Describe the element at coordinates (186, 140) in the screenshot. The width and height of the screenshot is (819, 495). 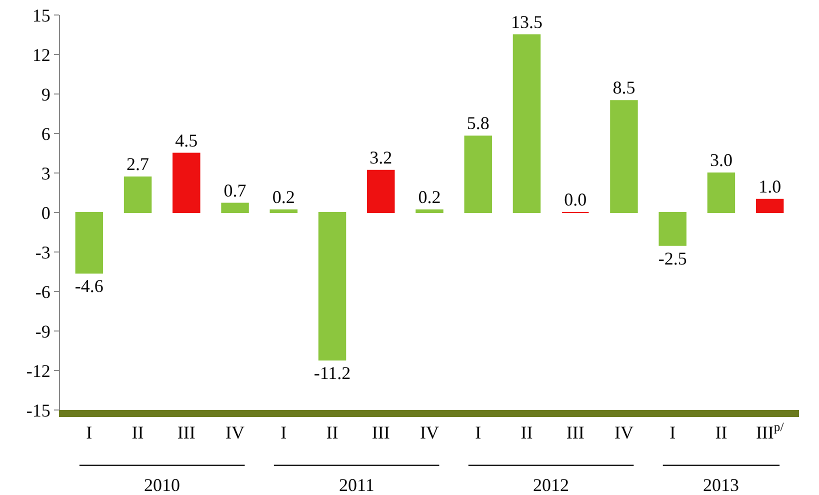
I see `data-label: 4.5` at that location.